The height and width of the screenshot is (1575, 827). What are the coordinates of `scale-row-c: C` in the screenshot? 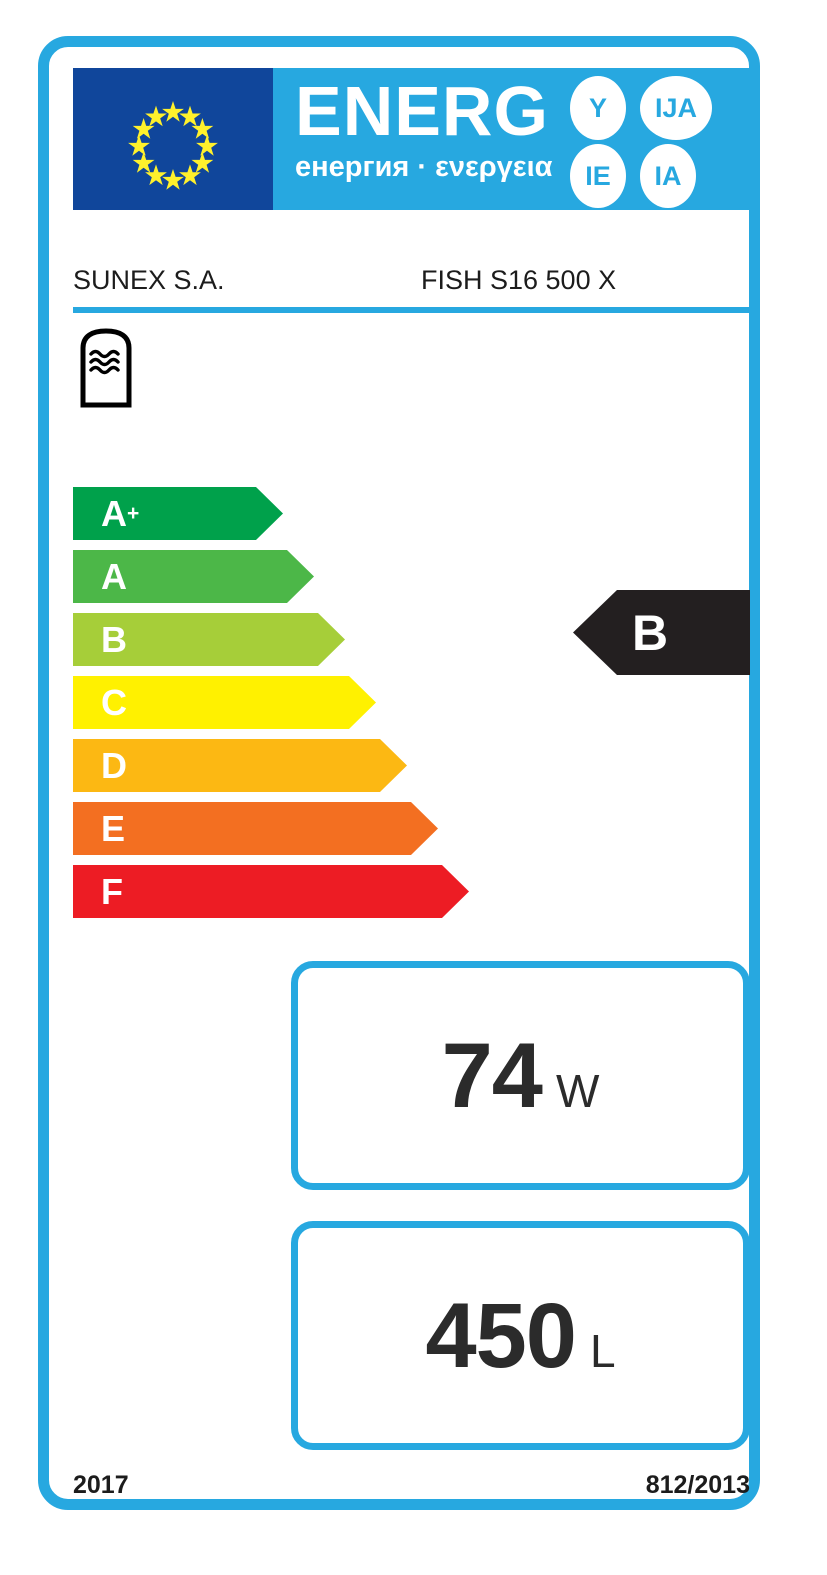 It's located at (273, 702).